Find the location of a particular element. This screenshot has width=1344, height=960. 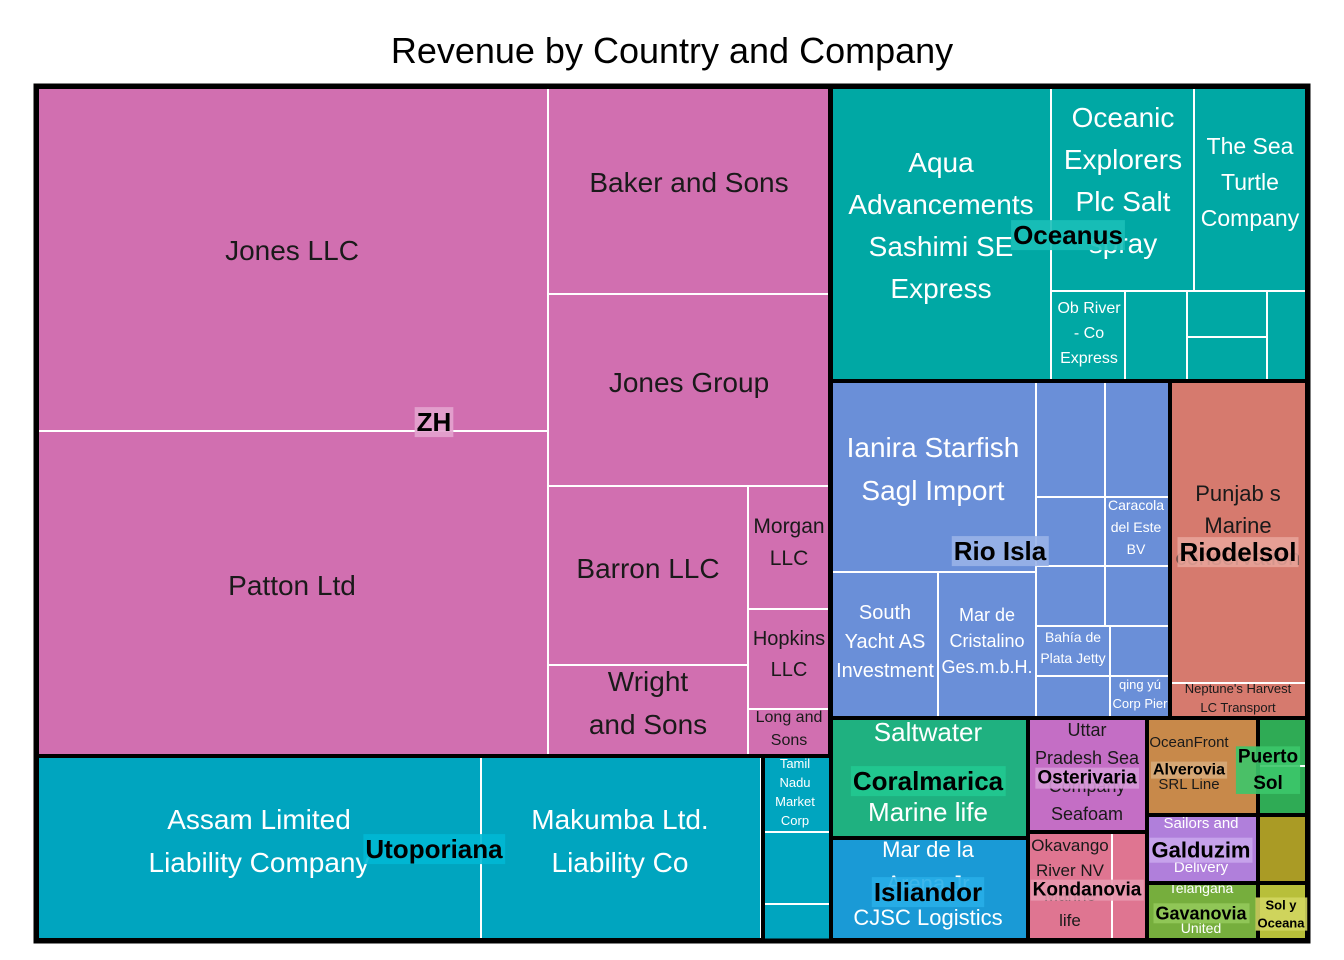

company-label-patton-ltd: Patton Ltd is located at coordinates (292, 585).